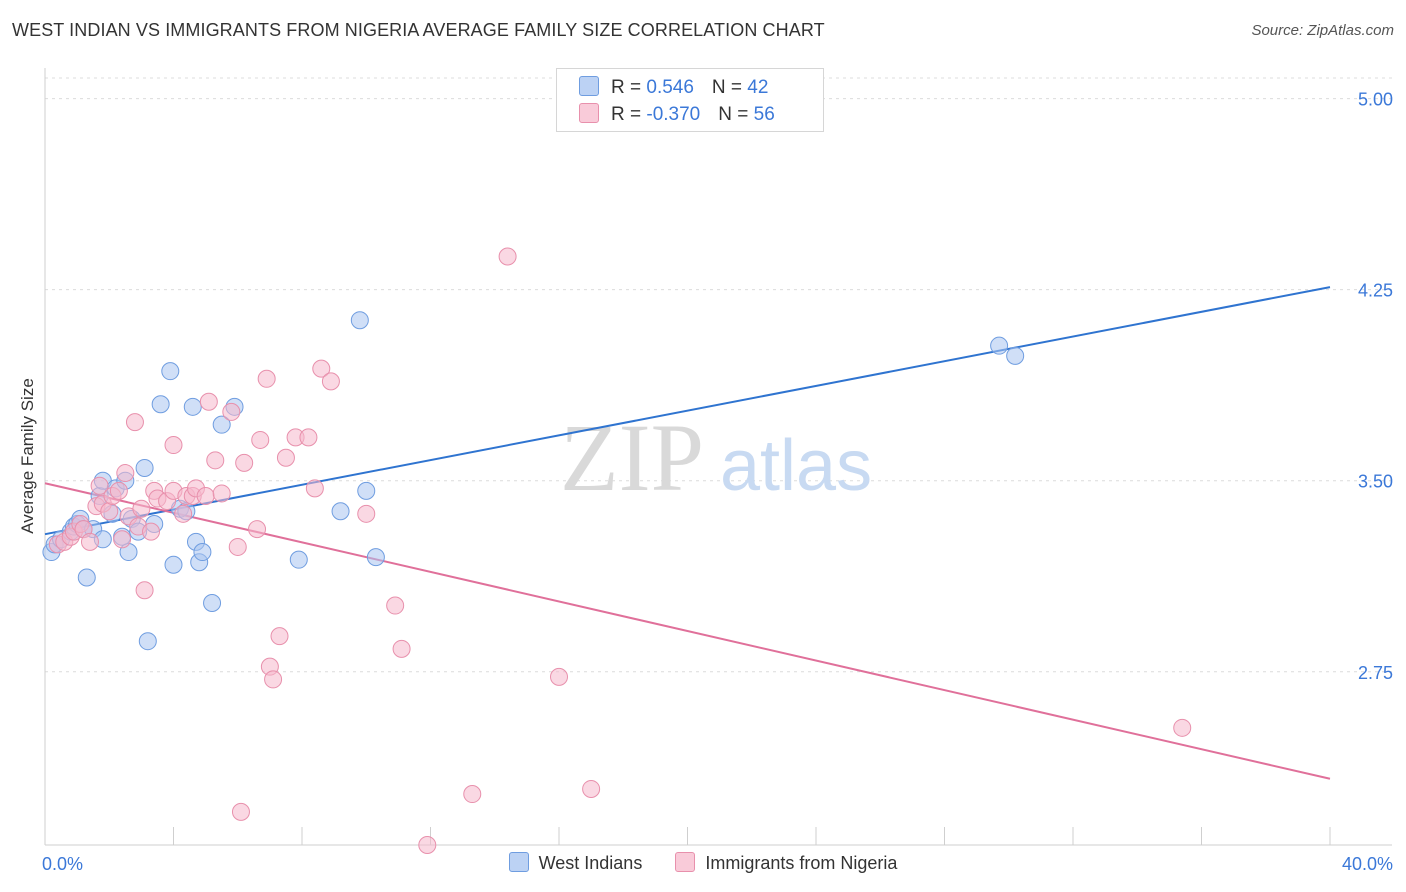  Describe the element at coordinates (690, 100) in the screenshot. I see `correlation-legend: R = 0.546 N = 42 R = -0.370 N = 56` at that location.